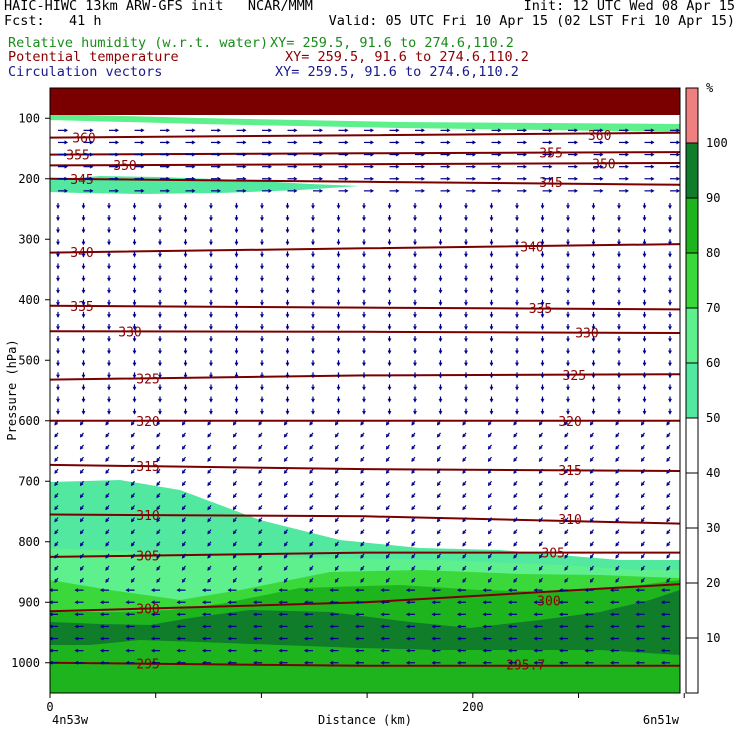 The height and width of the screenshot is (740, 740). I want to click on colorbar-label-70: 70, so click(713, 308).